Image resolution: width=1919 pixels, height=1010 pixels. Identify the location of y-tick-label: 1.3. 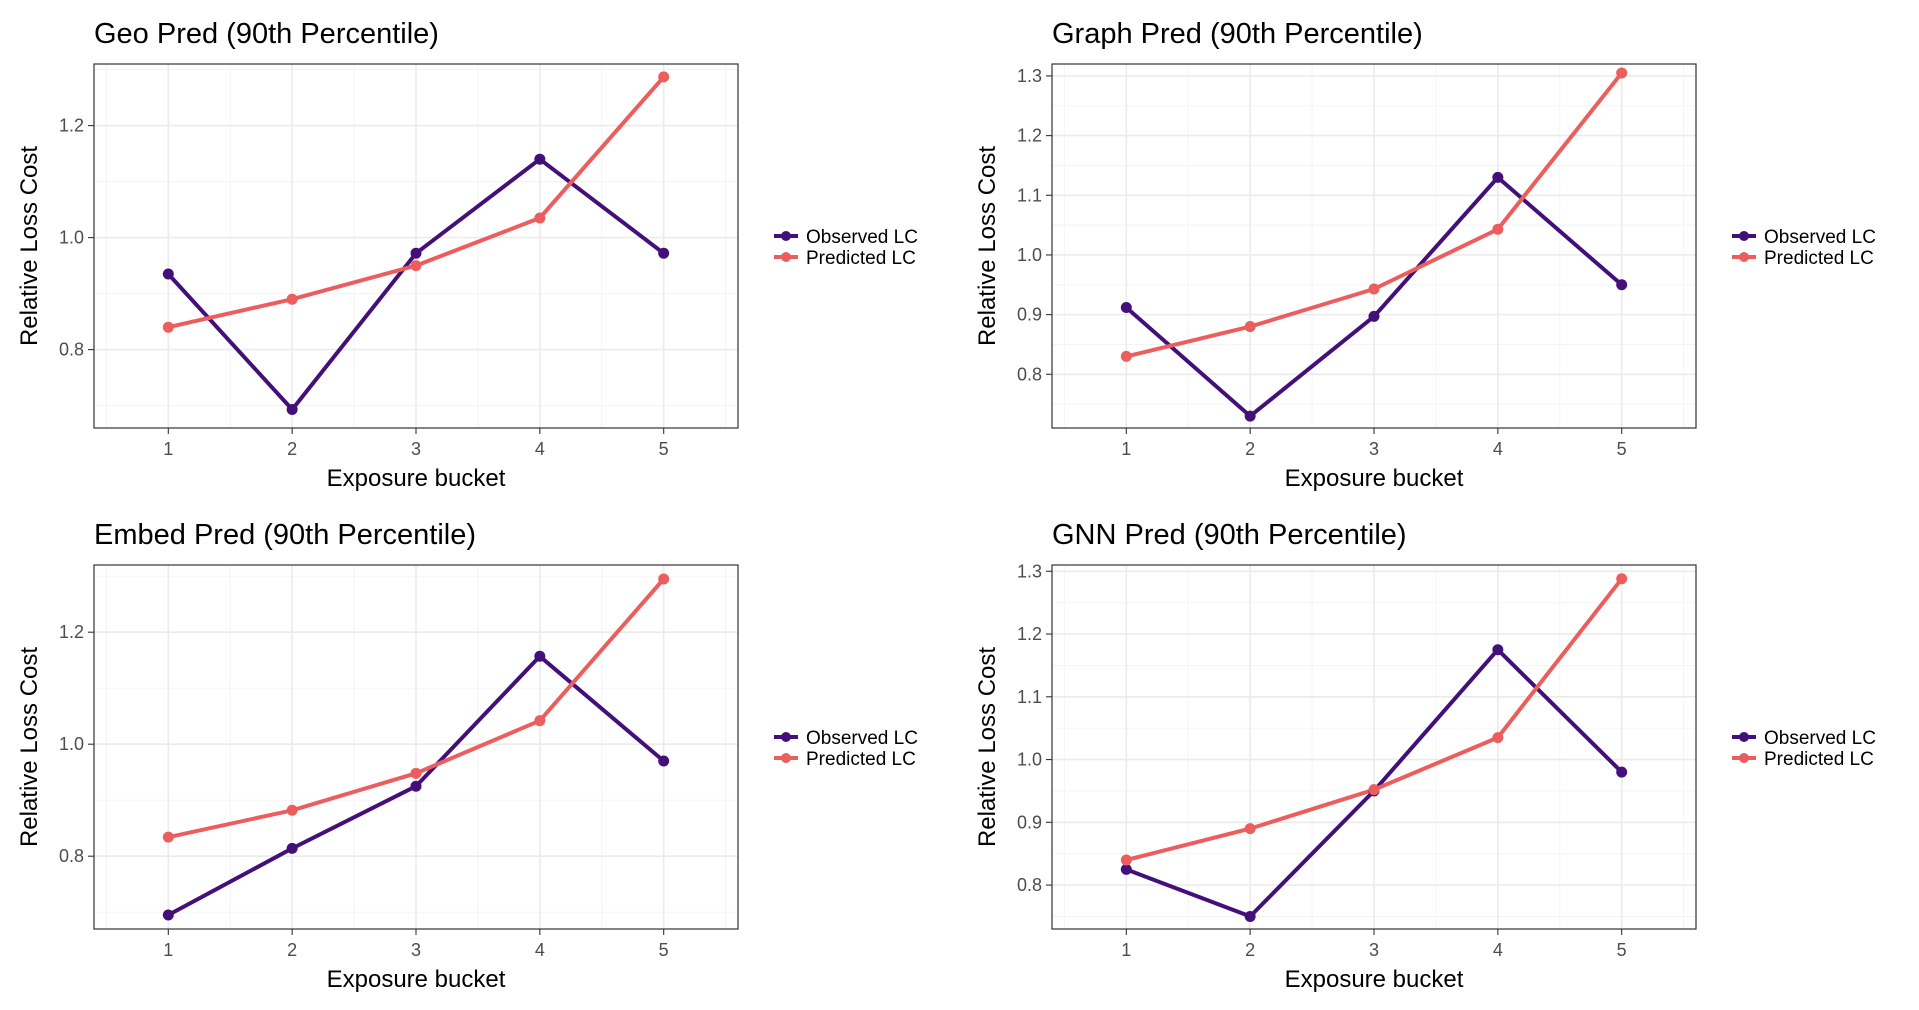
(1029, 571).